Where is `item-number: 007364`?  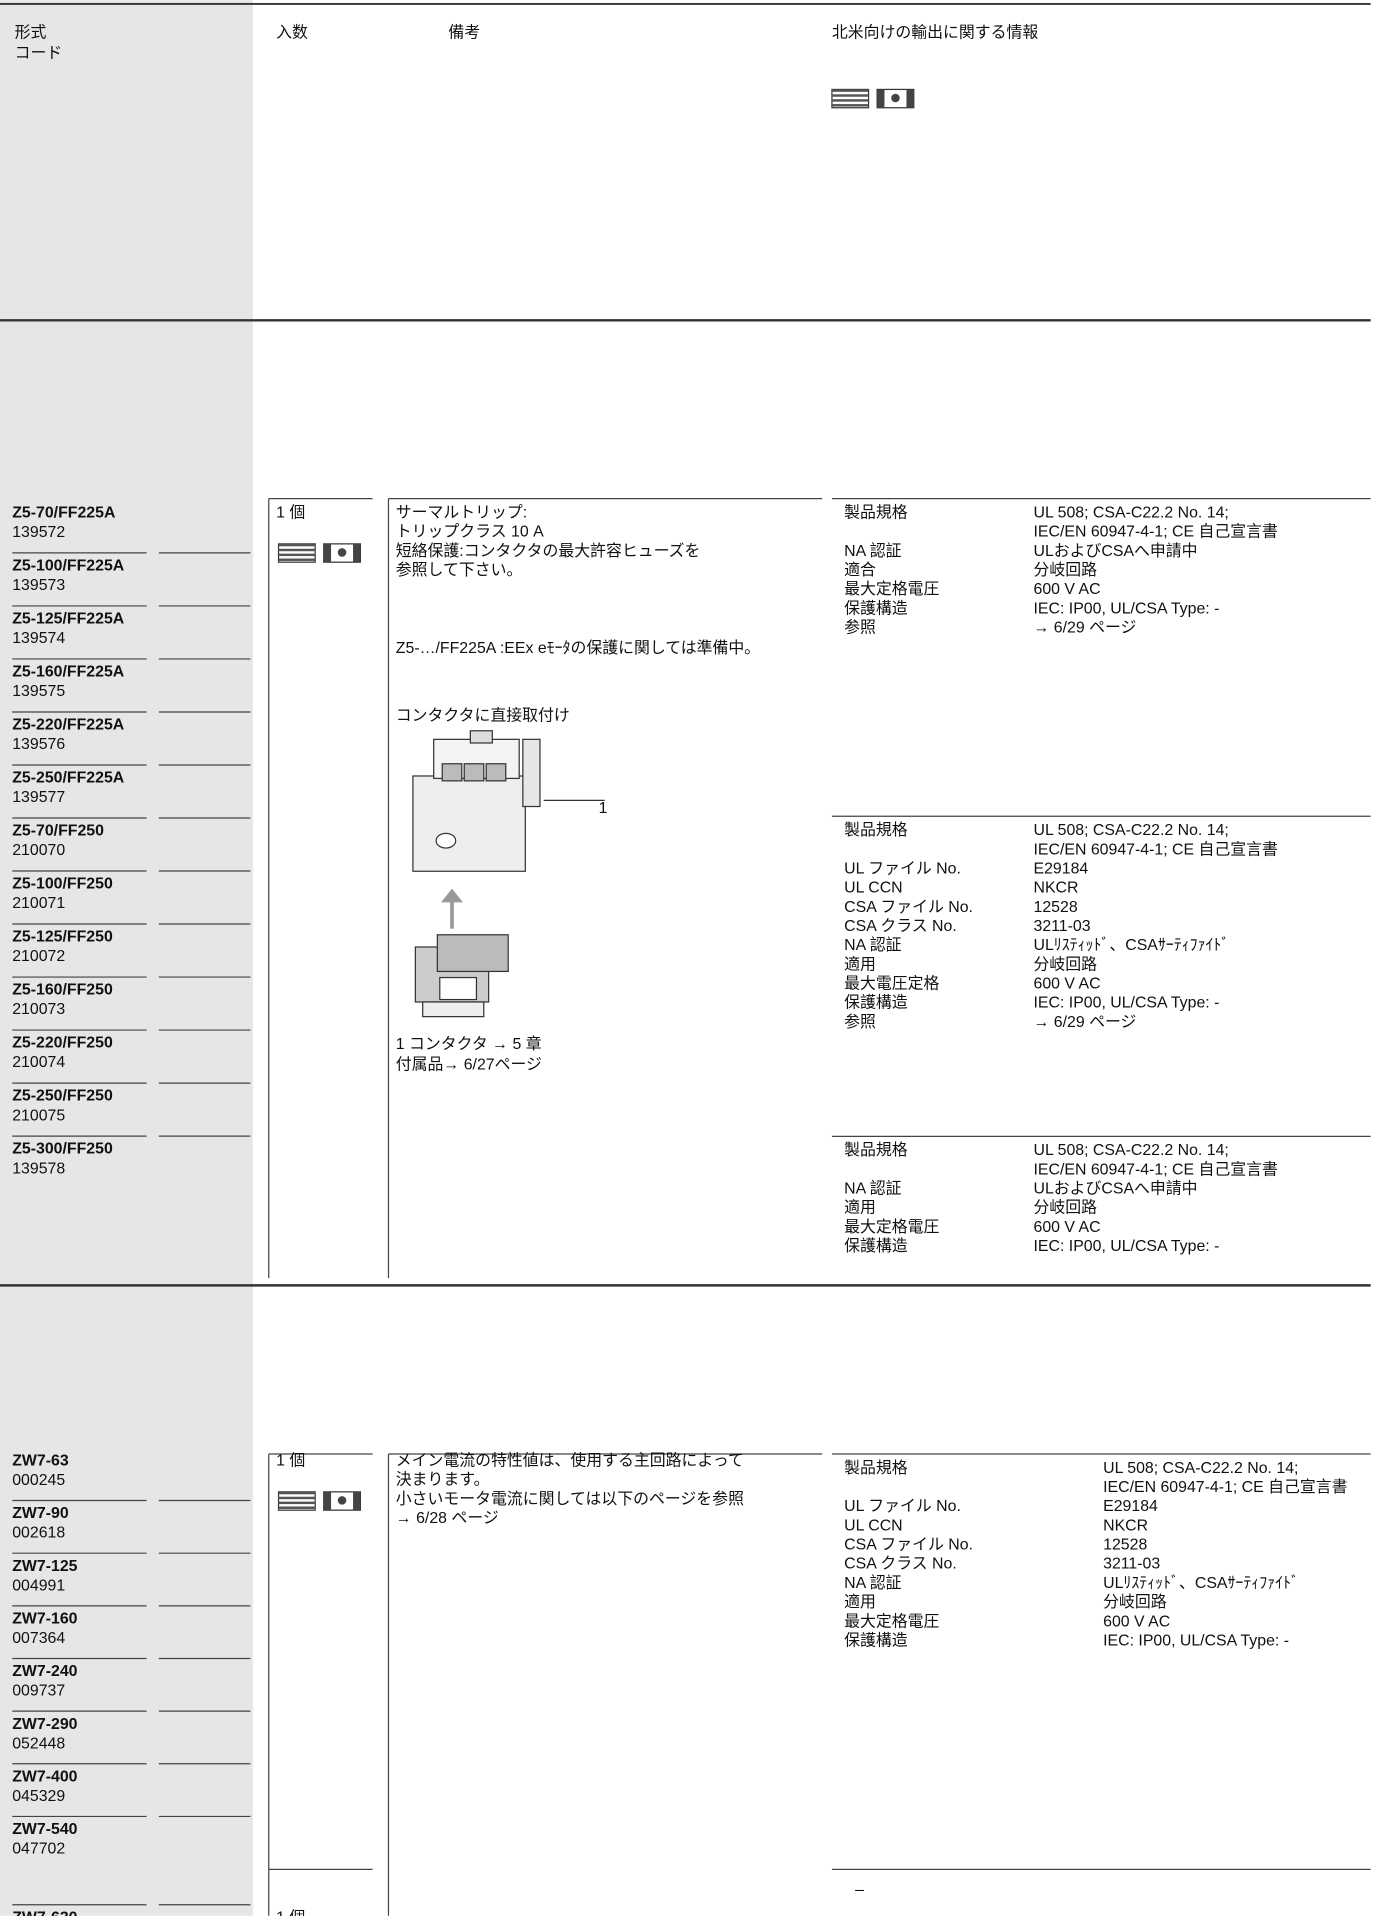
item-number: 007364 is located at coordinates (38, 1638).